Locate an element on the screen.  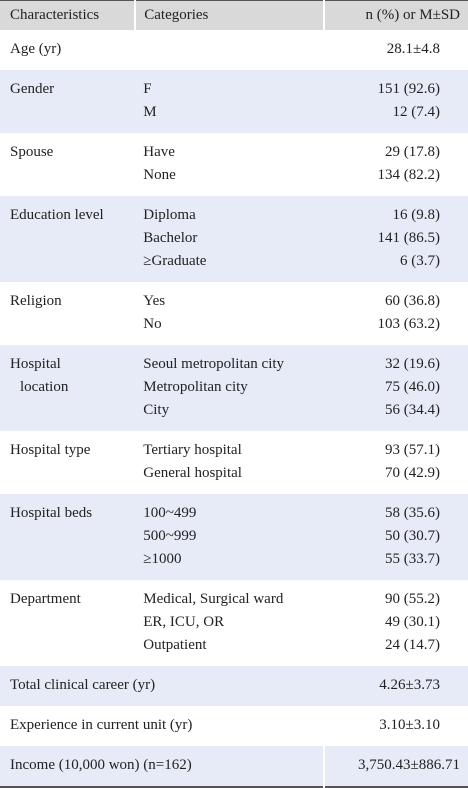
table-row: Age (yr) 28.1±4.8 is located at coordinates (234, 50).